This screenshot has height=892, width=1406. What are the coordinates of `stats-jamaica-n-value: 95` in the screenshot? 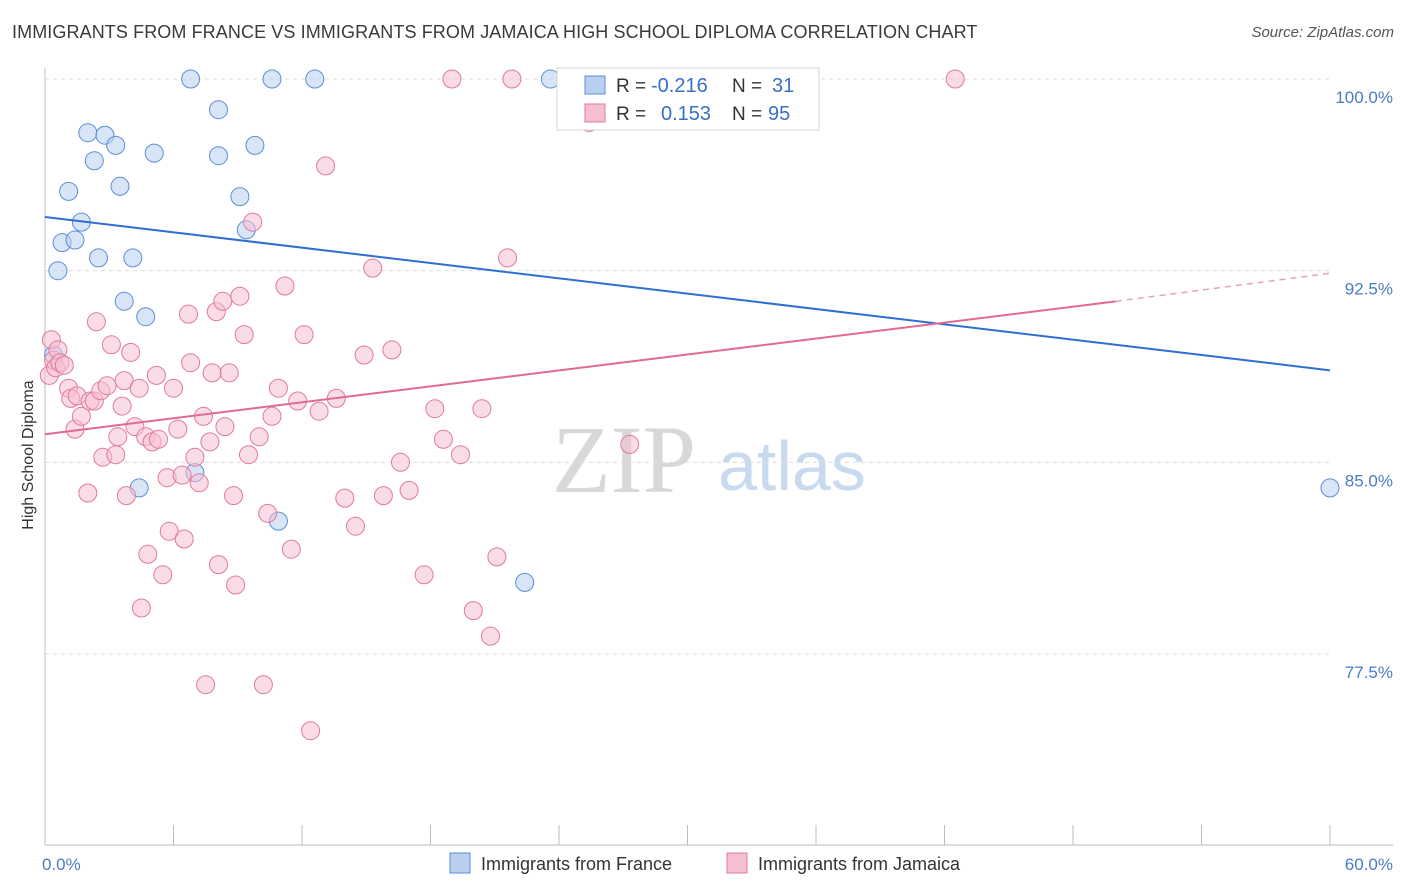 It's located at (779, 114).